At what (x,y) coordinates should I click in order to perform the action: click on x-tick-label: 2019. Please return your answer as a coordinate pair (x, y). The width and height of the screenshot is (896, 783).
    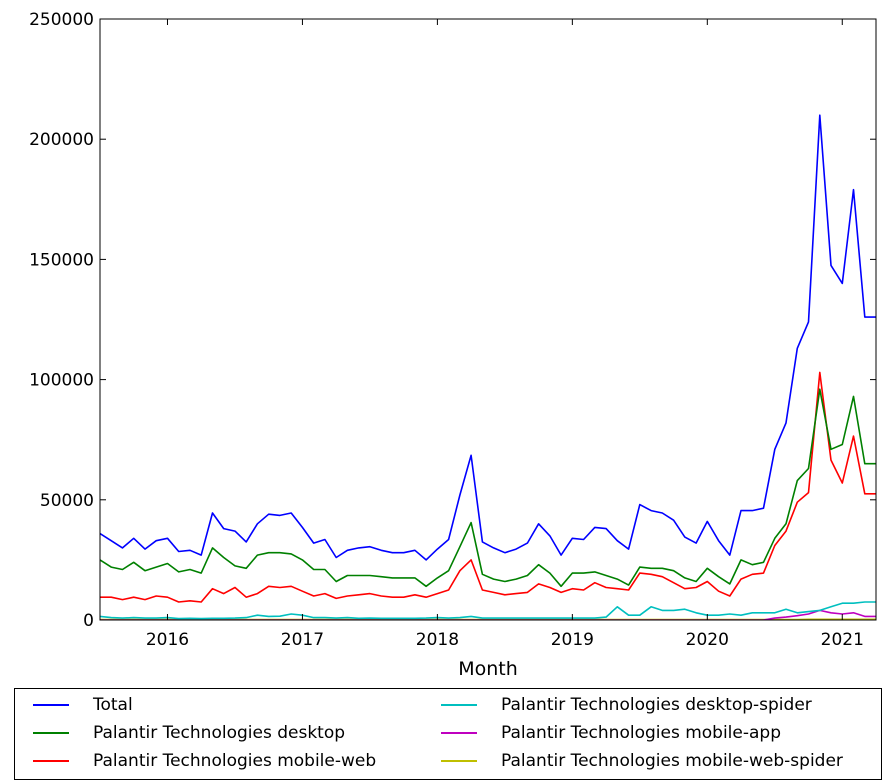
    Looking at the image, I should click on (572, 640).